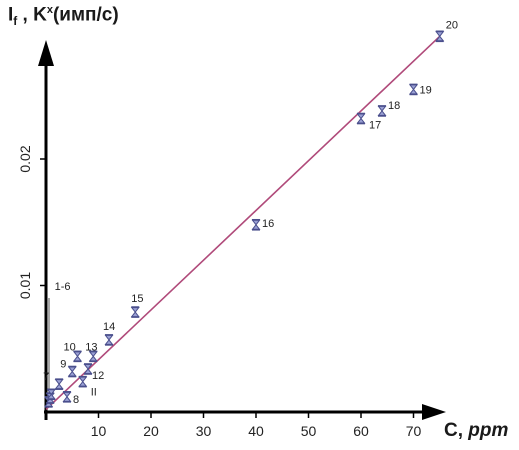  I want to click on y-tick-label: 0.02, so click(25, 158).